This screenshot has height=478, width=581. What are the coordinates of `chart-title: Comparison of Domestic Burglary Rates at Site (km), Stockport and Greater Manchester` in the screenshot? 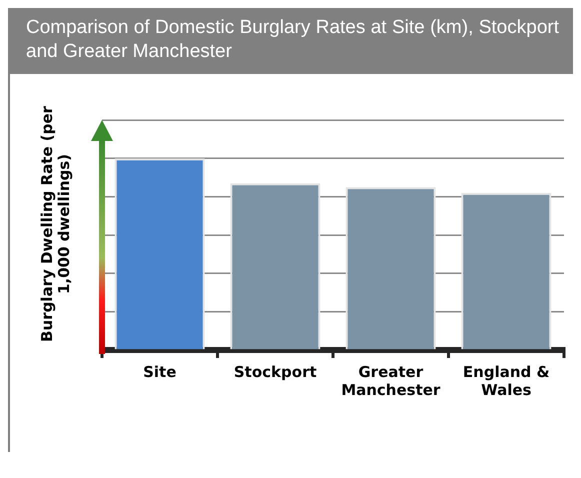 It's located at (290, 41).